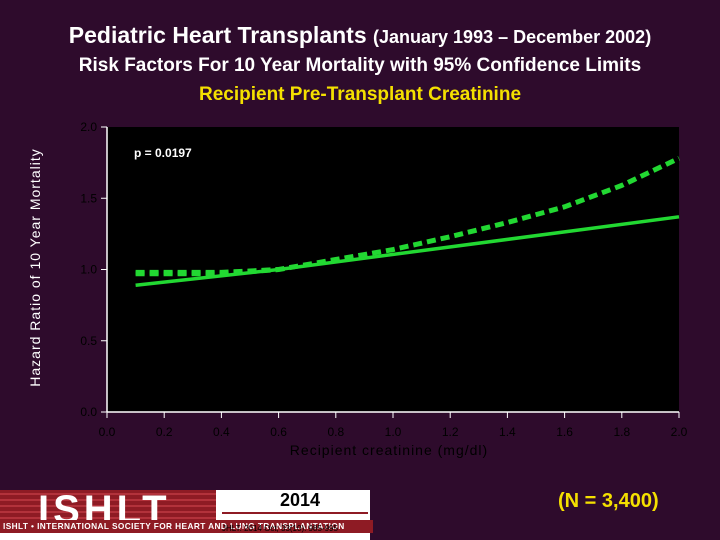 Image resolution: width=720 pixels, height=540 pixels. What do you see at coordinates (207, 272) in the screenshot?
I see `confidence-limit-line` at bounding box center [207, 272].